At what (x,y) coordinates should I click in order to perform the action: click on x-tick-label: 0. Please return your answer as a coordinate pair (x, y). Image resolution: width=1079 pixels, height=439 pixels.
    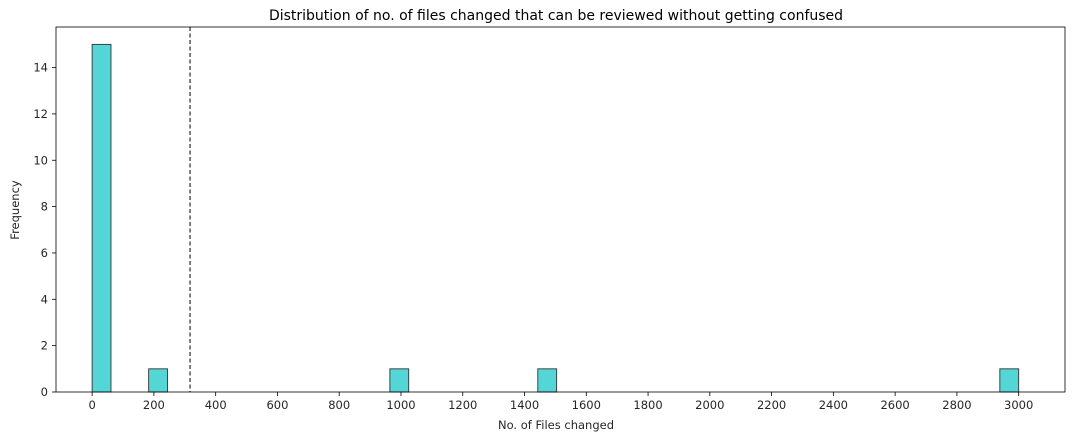
    Looking at the image, I should click on (91, 405).